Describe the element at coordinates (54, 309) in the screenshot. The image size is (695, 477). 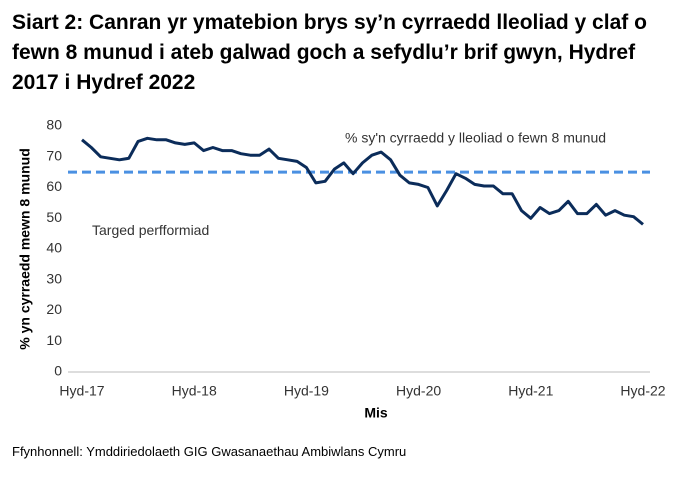
I see `y-tick-label: 20` at that location.